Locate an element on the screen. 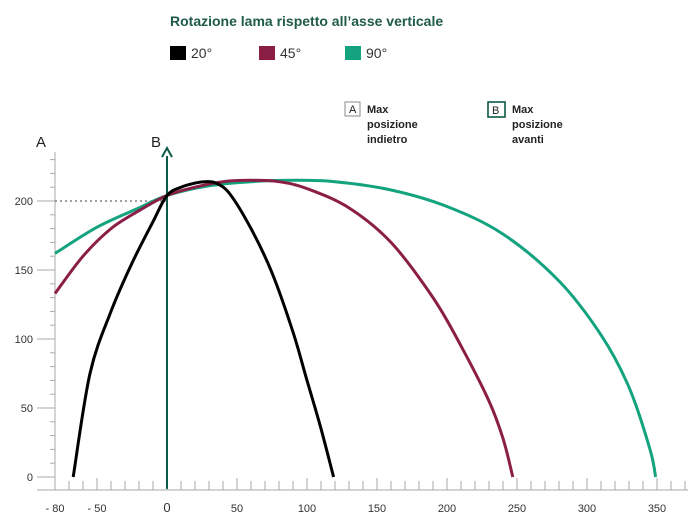 This screenshot has width=691, height=521. reference-line-b-arrowhead is located at coordinates (167, 151).